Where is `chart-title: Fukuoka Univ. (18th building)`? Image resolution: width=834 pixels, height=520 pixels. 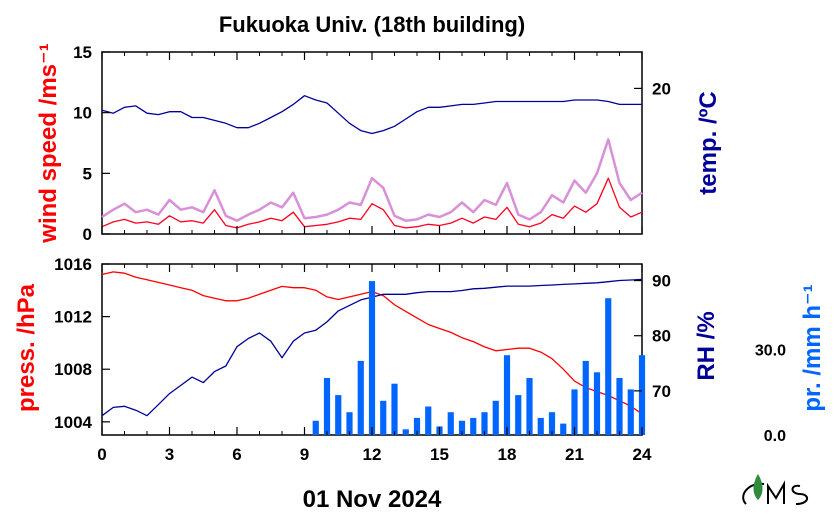
chart-title: Fukuoka Univ. (18th building) is located at coordinates (372, 24).